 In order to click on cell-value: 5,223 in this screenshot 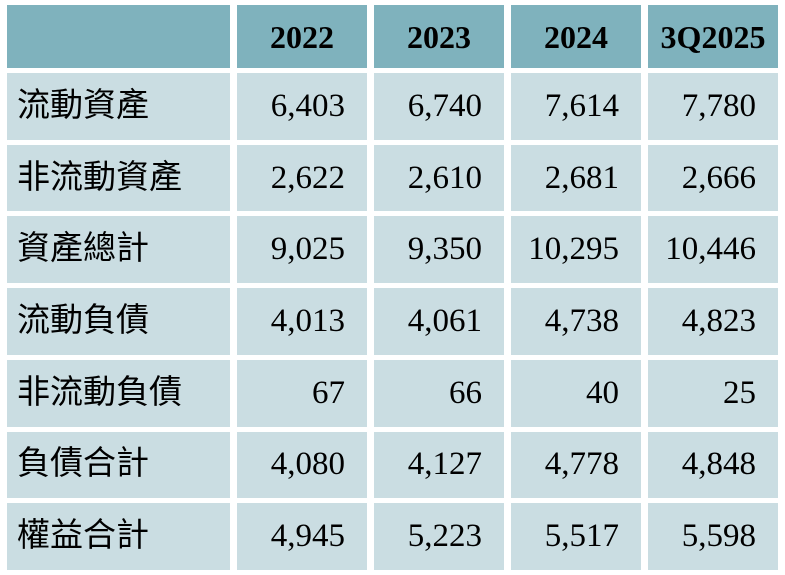, I will do `click(439, 536)`.